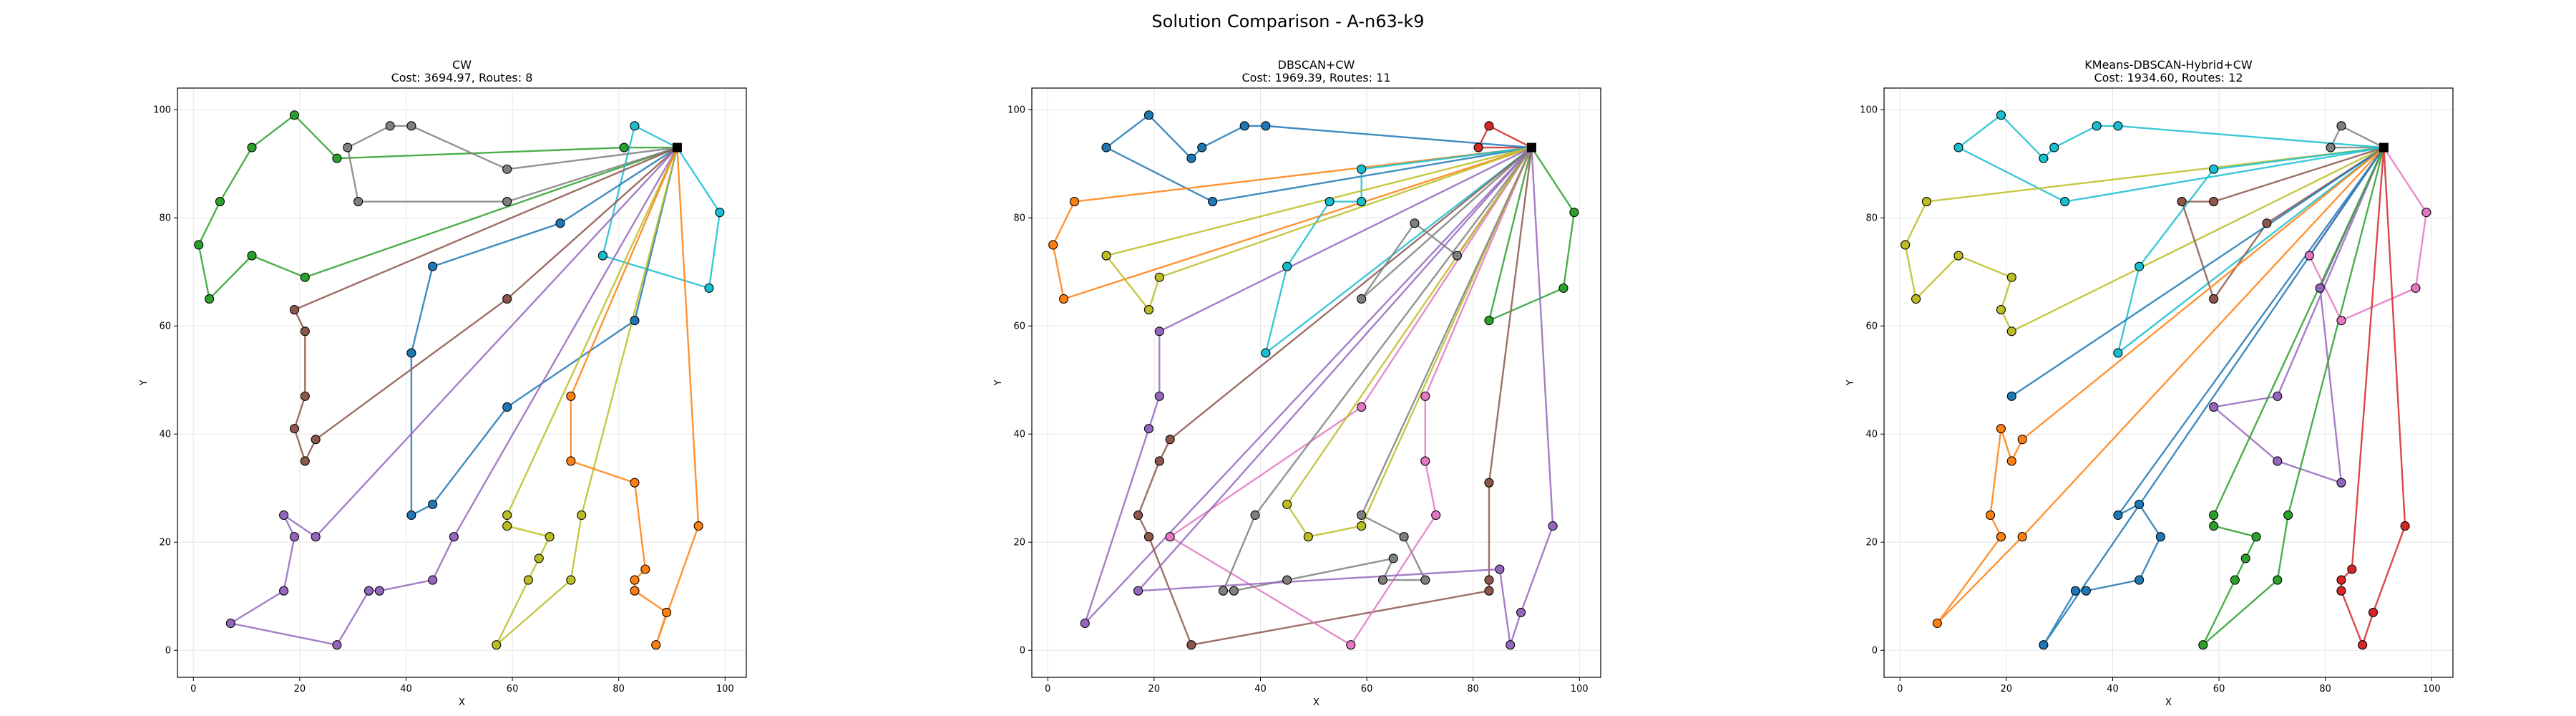 This screenshot has height=716, width=2576. Describe the element at coordinates (2168, 77) in the screenshot. I see `subplot-subtitle: Cost: 1934.60, Routes: 12` at that location.